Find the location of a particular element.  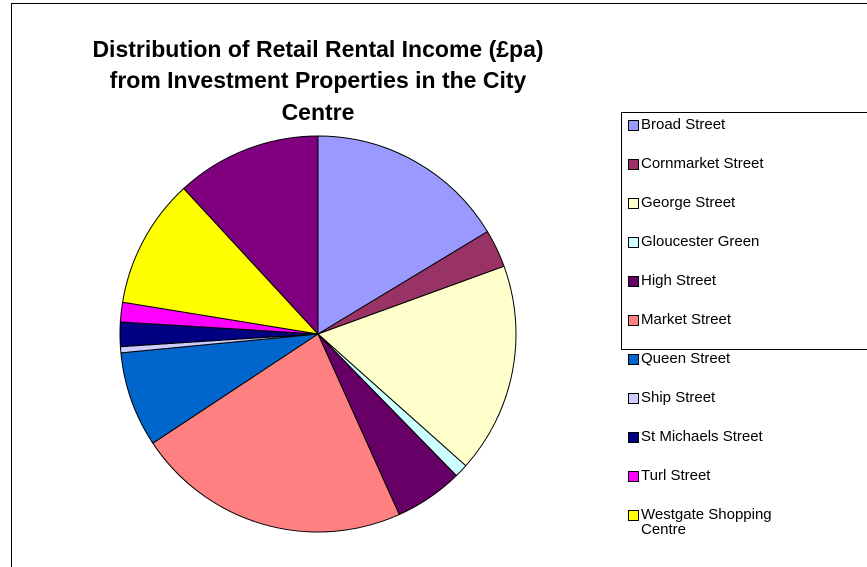

legend-item: Westgate Shopping Centre is located at coordinates (717, 526).